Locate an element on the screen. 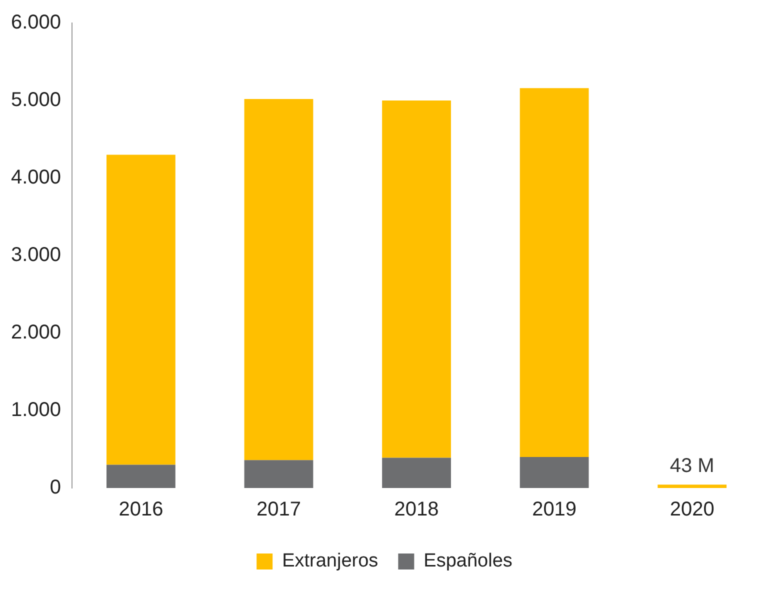 This screenshot has width=769, height=589. x-tick-label: 2016 is located at coordinates (141, 509).